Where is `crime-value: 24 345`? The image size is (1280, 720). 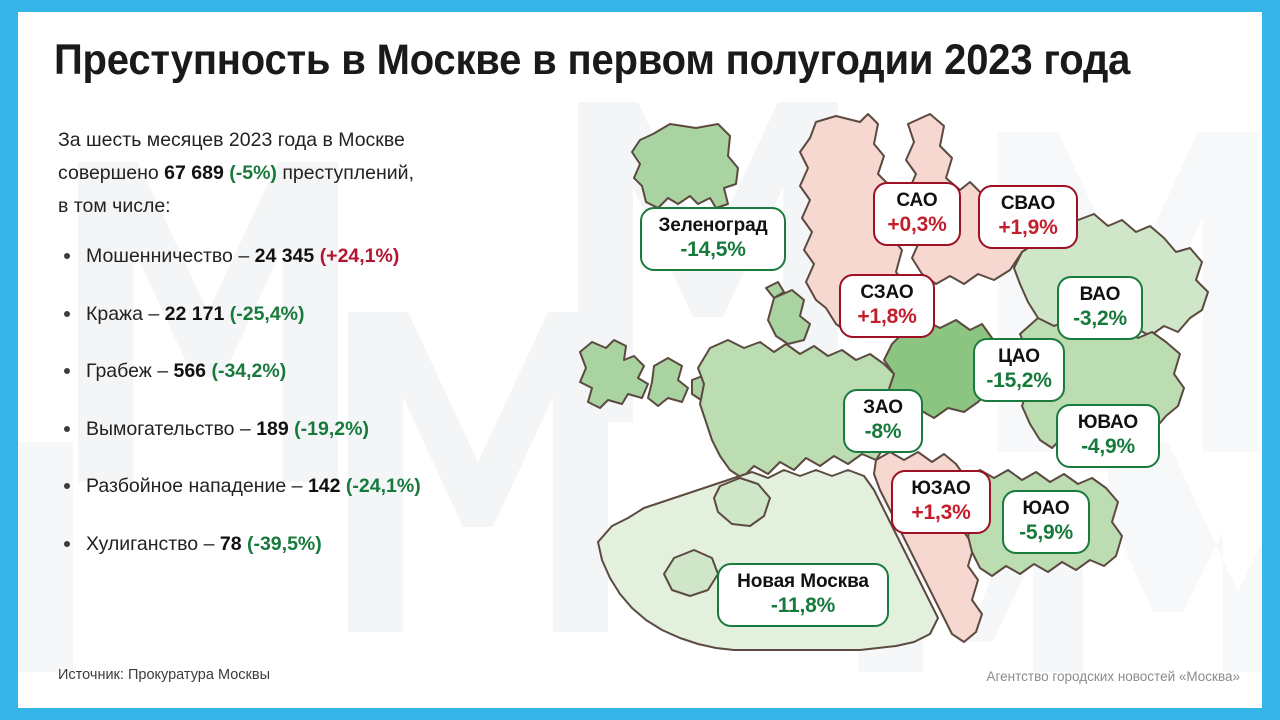
crime-value: 24 345 is located at coordinates (284, 256).